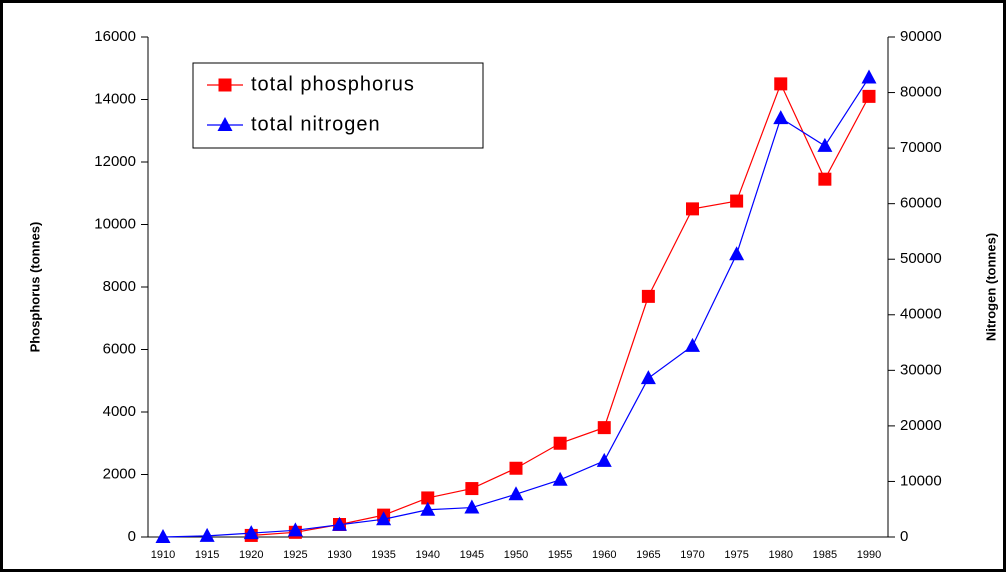  I want to click on y2-axis-label: Nitrogen (tonnes), so click(990, 287).